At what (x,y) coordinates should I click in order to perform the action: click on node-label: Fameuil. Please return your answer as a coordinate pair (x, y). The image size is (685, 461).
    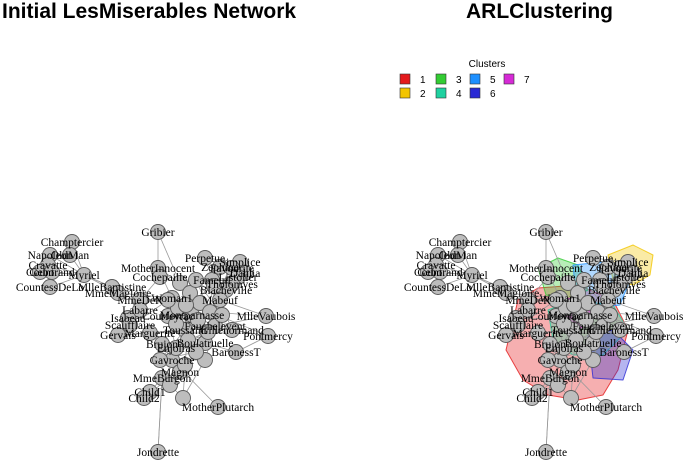
    Looking at the image, I should click on (600, 281).